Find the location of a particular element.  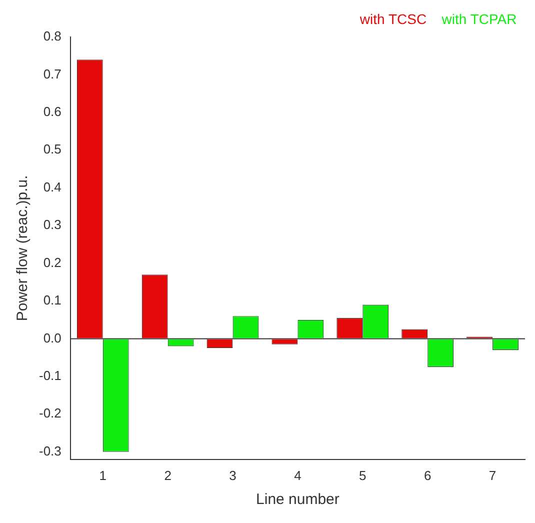

y-tick-label: -0.3 is located at coordinates (50, 450).